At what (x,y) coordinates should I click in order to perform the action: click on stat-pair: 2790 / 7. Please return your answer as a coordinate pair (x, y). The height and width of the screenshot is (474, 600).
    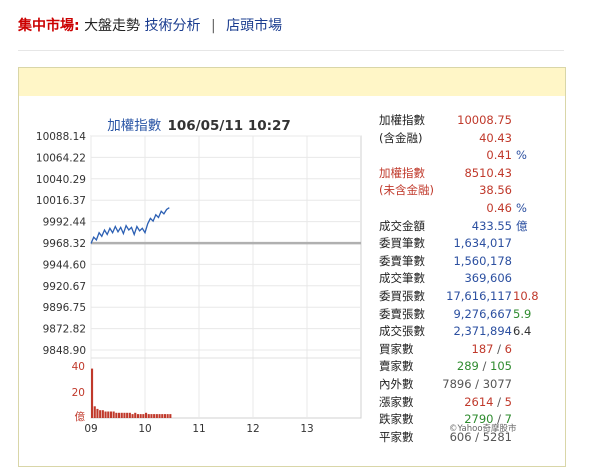
    Looking at the image, I should click on (488, 420).